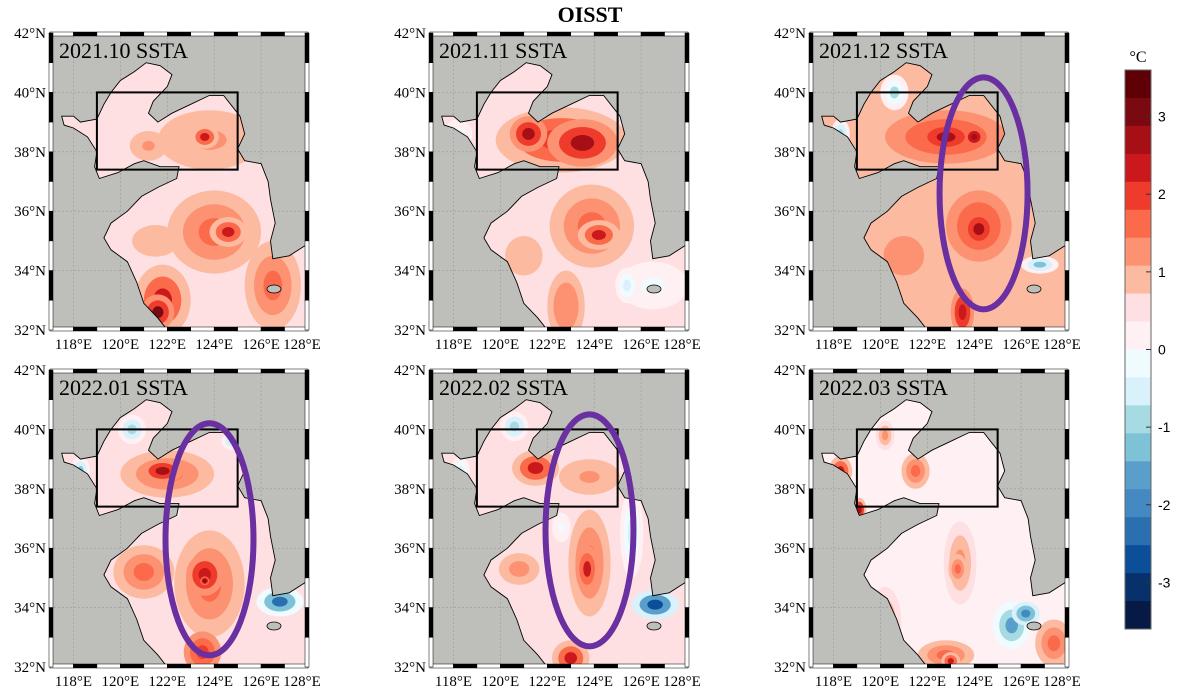 The image size is (1180, 697). I want to click on x-tick-label: 122°E, so click(927, 345).